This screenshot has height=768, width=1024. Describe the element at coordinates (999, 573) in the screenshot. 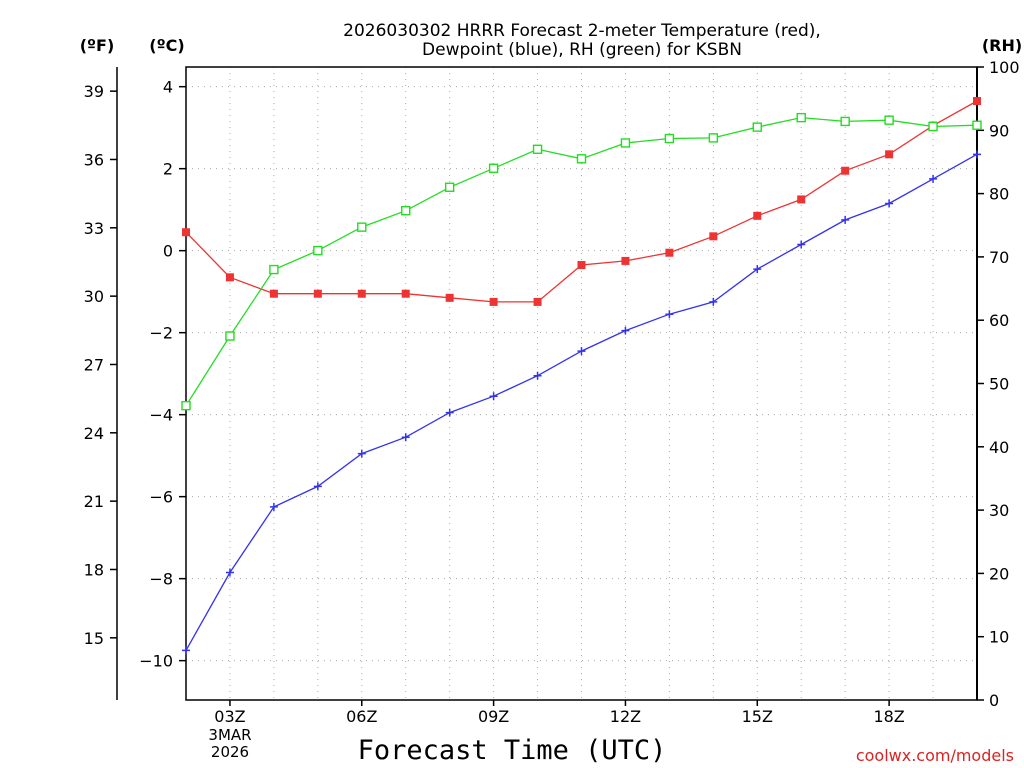

I see `rh-tick-label: 20` at that location.